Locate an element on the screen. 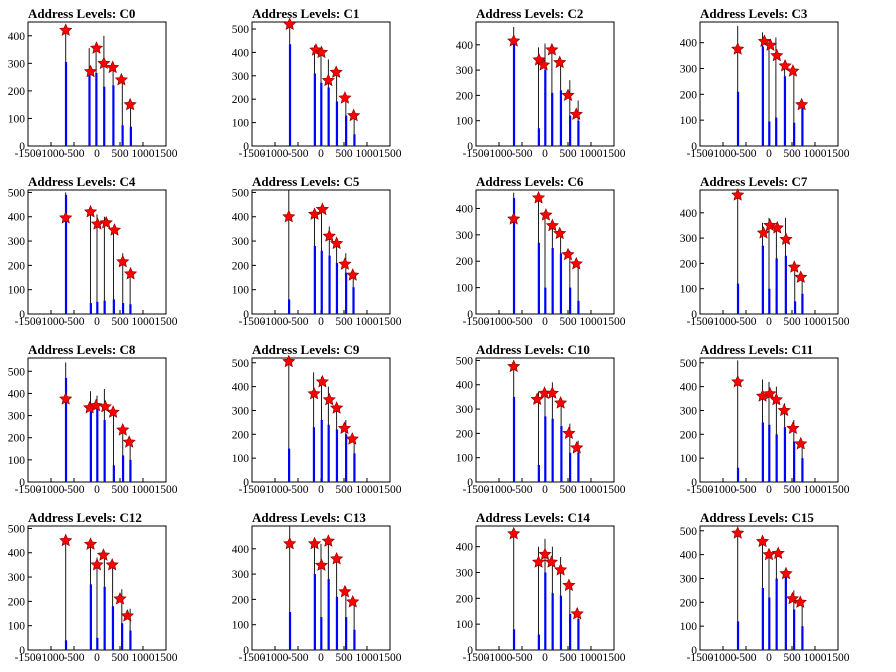 This screenshot has height=672, width=896. panel-title: Address Levels: C6 is located at coordinates (530, 181).